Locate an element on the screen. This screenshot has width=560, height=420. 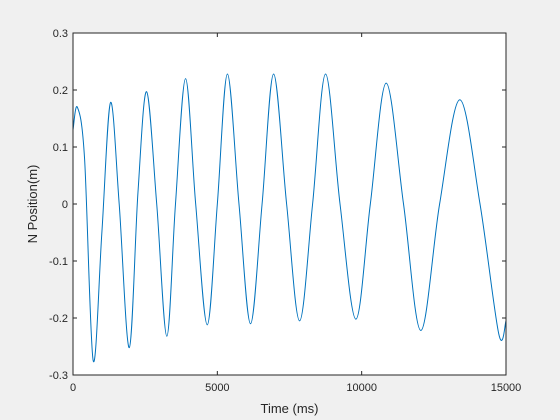
y-tick-label: -0.2 is located at coordinates (58, 319).